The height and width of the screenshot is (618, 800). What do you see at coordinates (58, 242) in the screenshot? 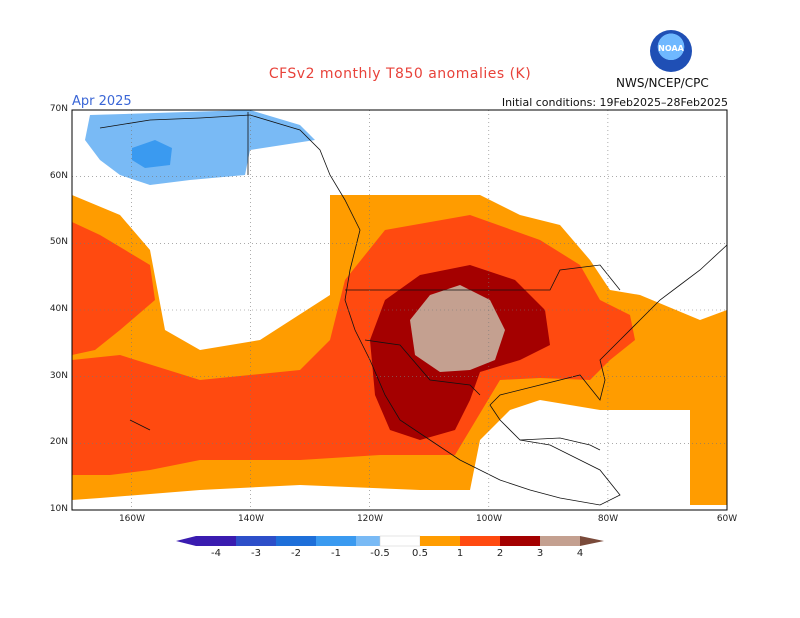
I see `lat-label: 50N` at bounding box center [58, 242].